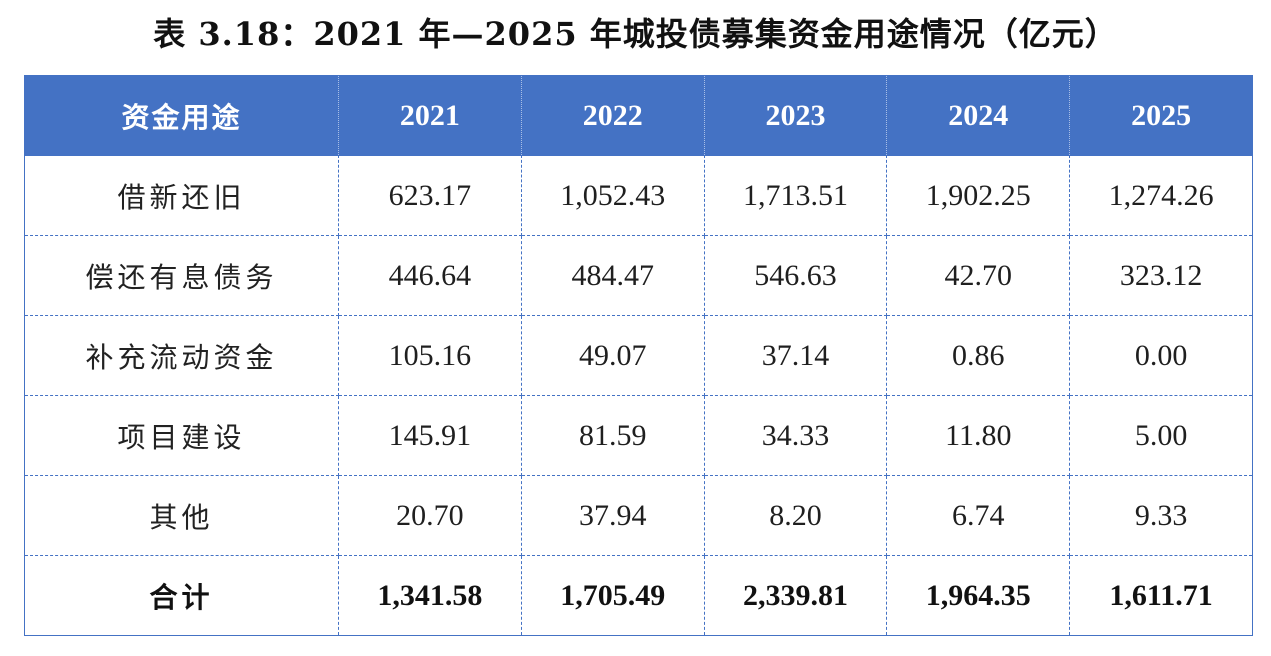 Image resolution: width=1271 pixels, height=656 pixels. I want to click on total-cell: 1,705.49, so click(612, 595).